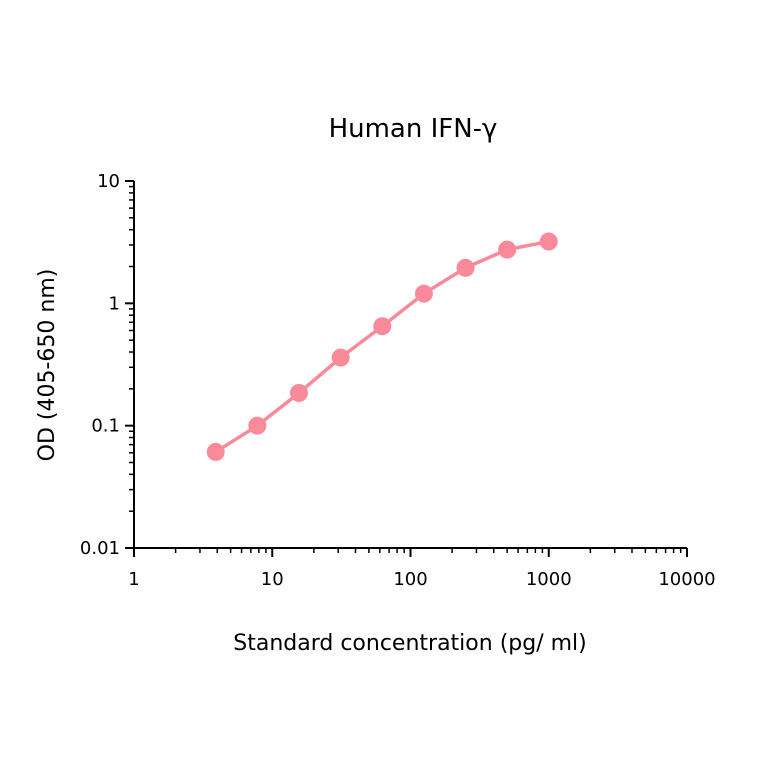  I want to click on x-tick-label: 1, so click(133, 579).